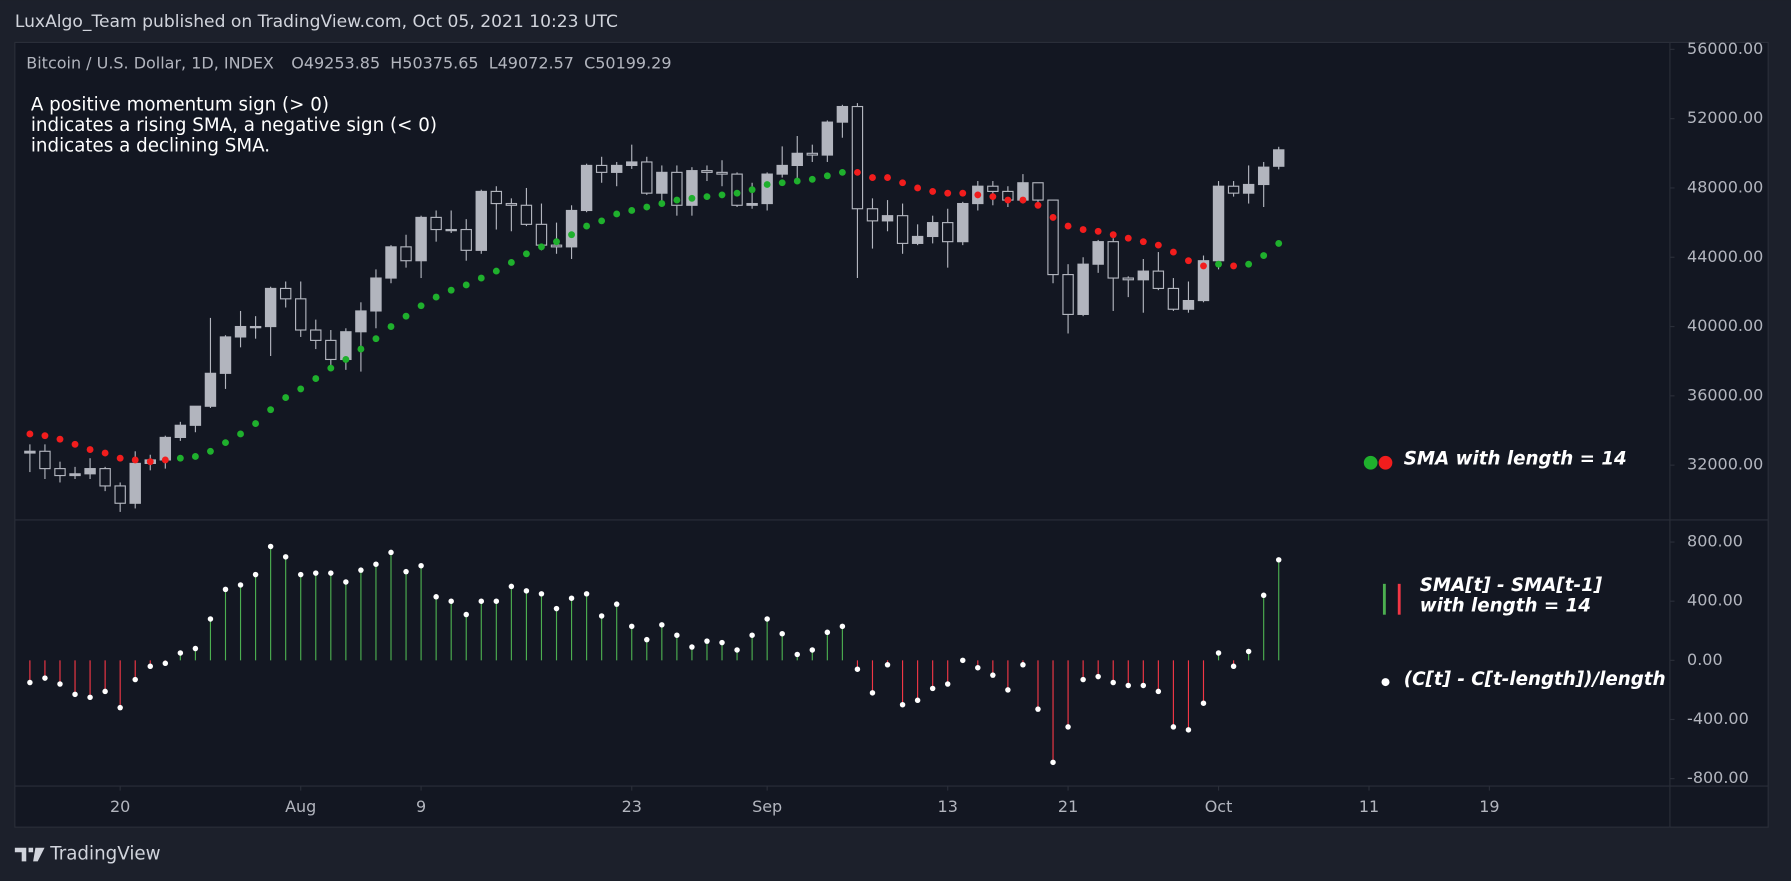 Image resolution: width=1791 pixels, height=881 pixels. What do you see at coordinates (1725, 186) in the screenshot?
I see `y-tick-label: 48000.00` at bounding box center [1725, 186].